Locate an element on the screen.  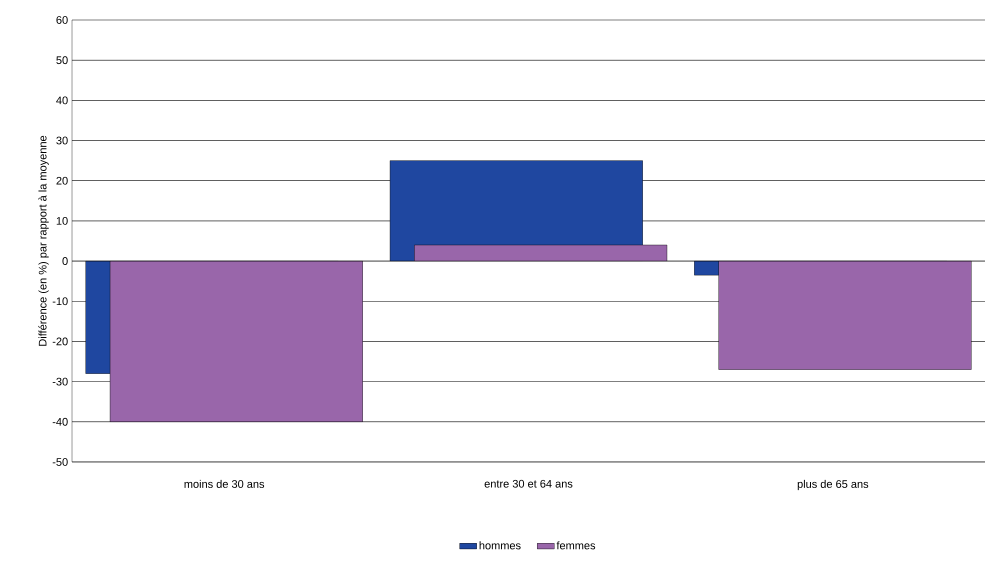
x-tick-label: moins de 30 ans is located at coordinates (224, 484).